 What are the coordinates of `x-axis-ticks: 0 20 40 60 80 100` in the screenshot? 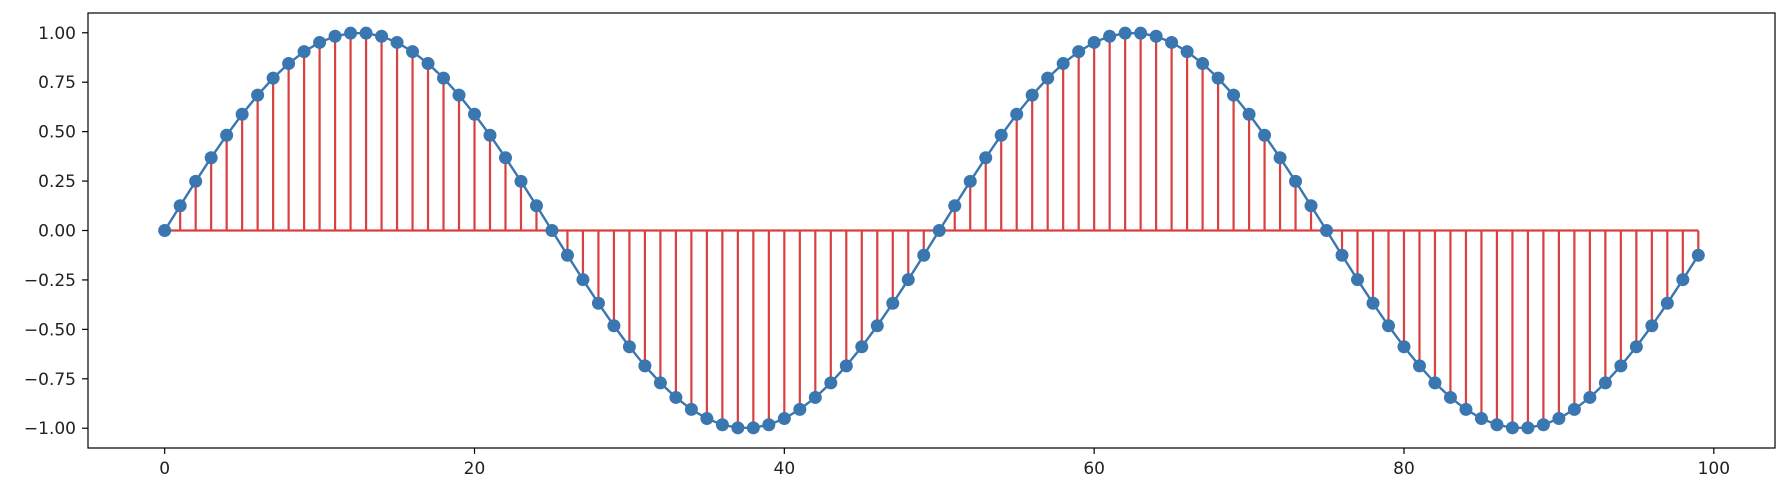 It's located at (944, 463).